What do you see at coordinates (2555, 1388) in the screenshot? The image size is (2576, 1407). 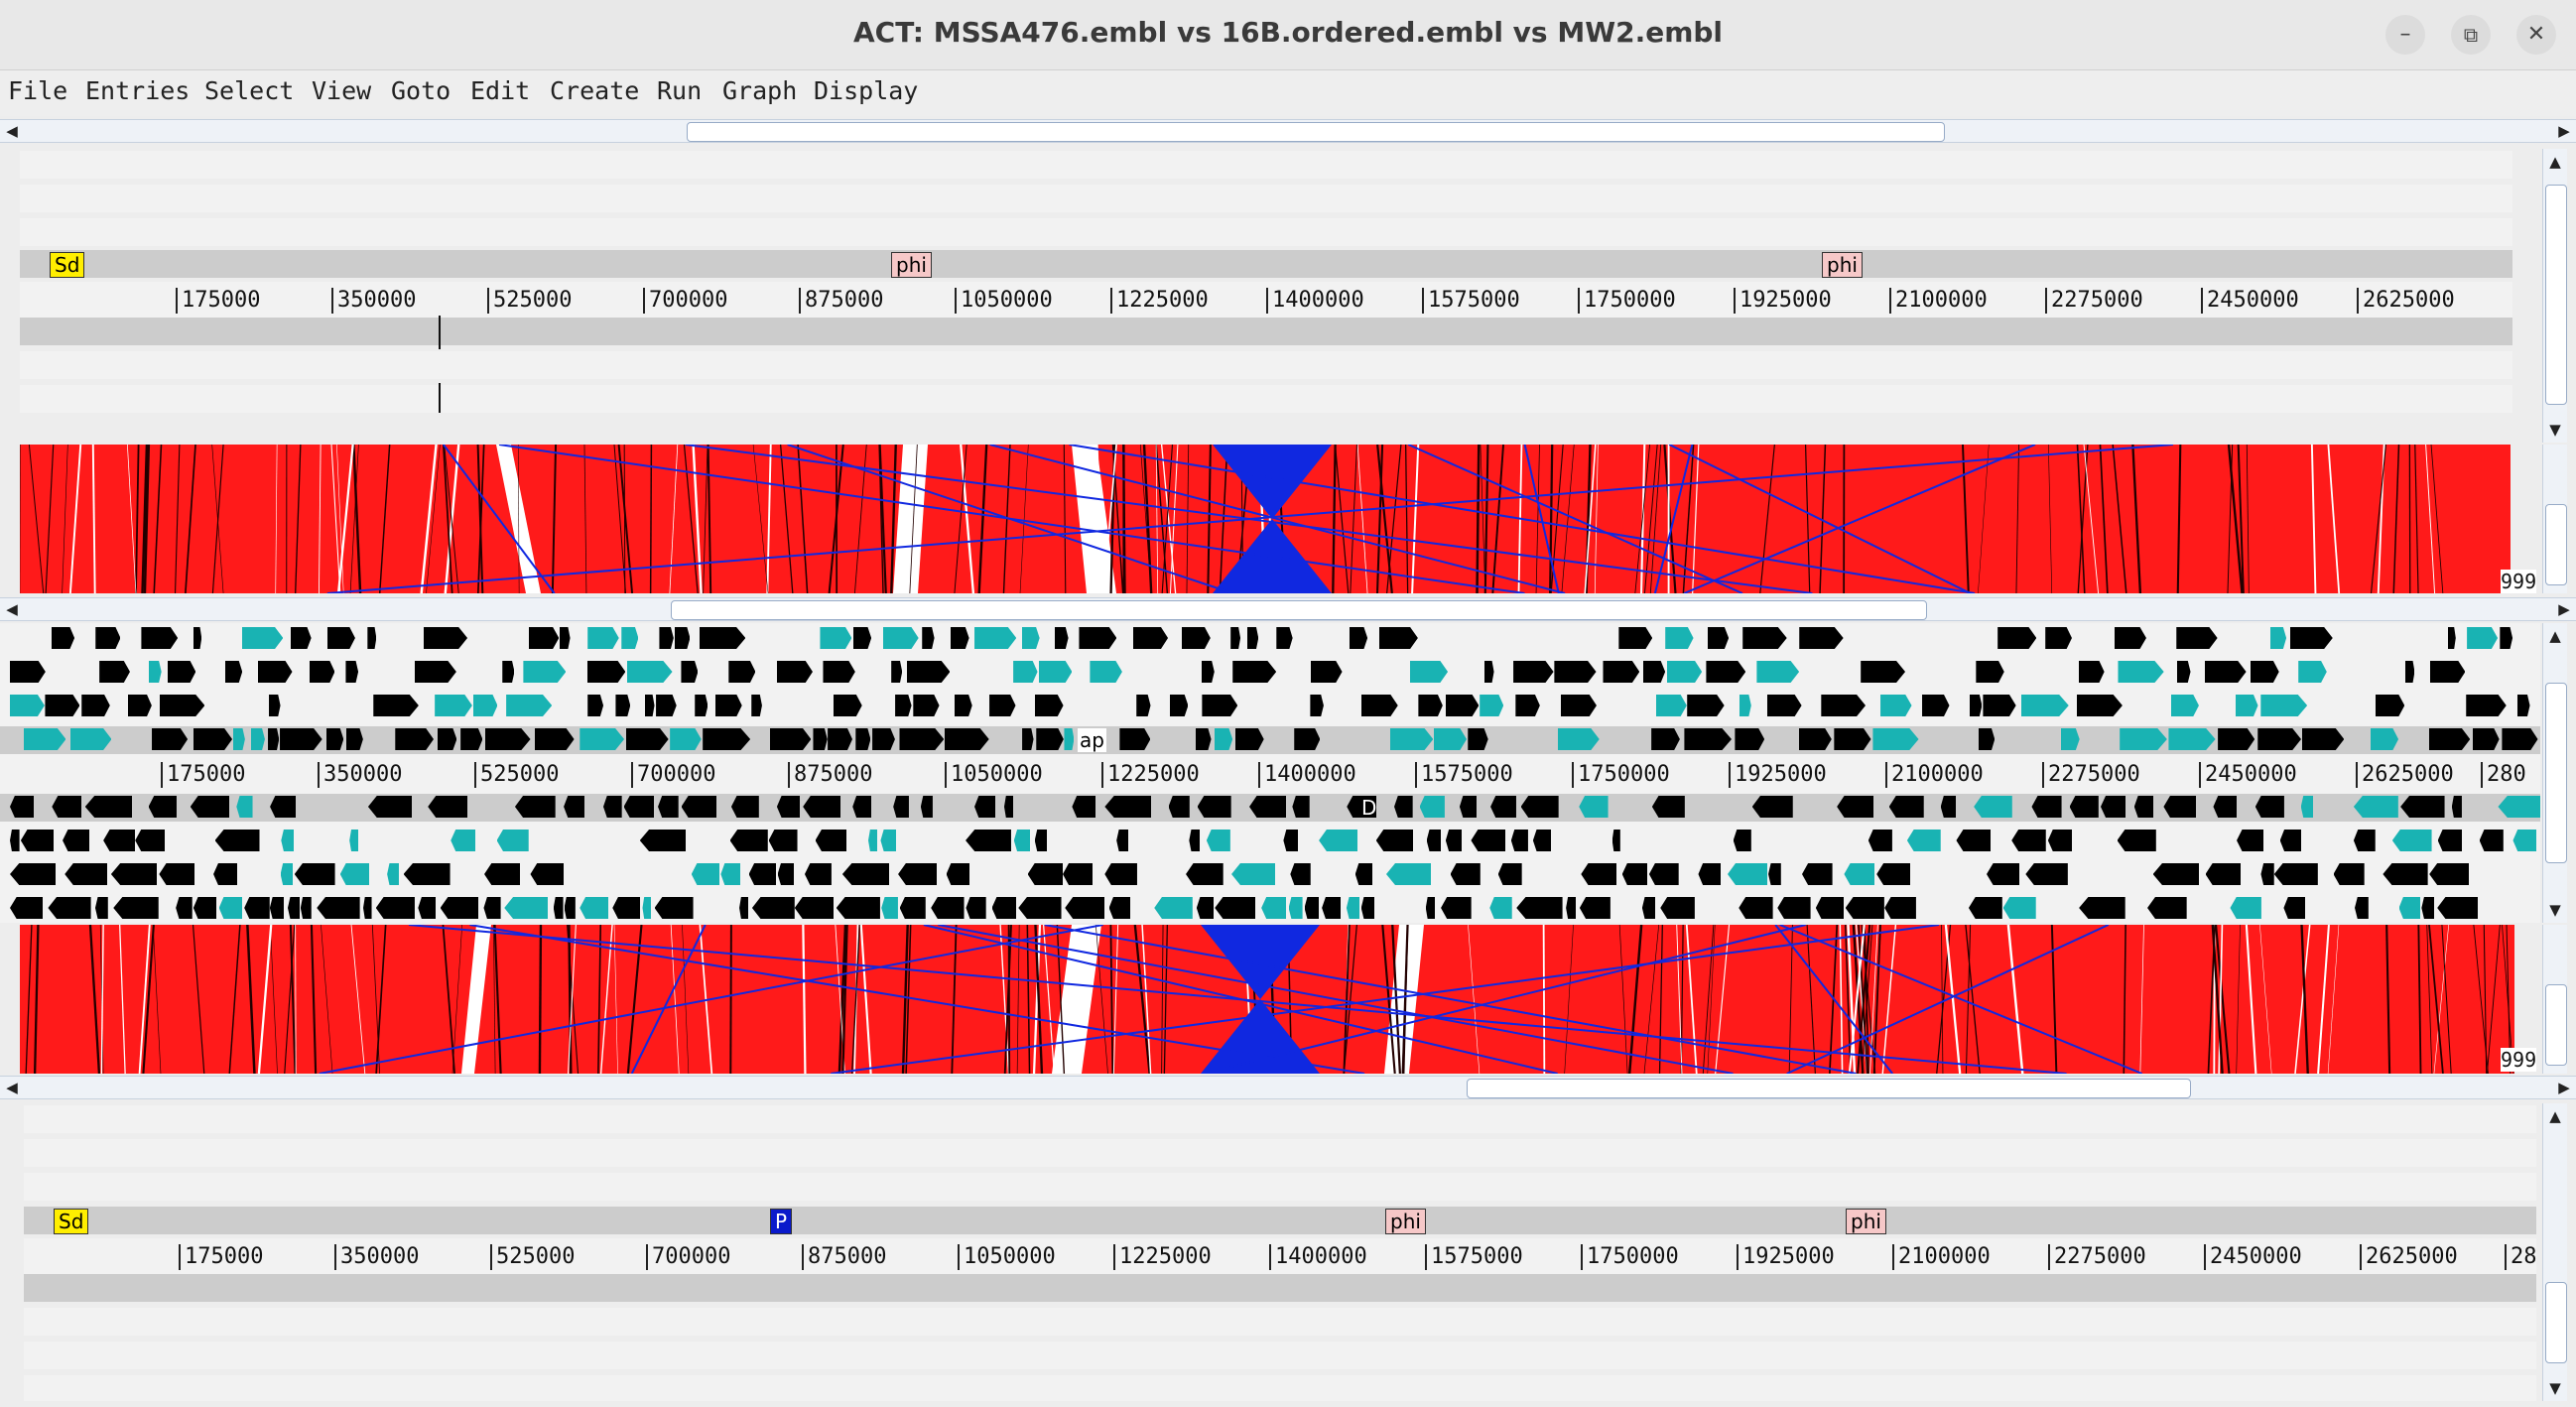 I see `scroll-down-icon: ▼` at bounding box center [2555, 1388].